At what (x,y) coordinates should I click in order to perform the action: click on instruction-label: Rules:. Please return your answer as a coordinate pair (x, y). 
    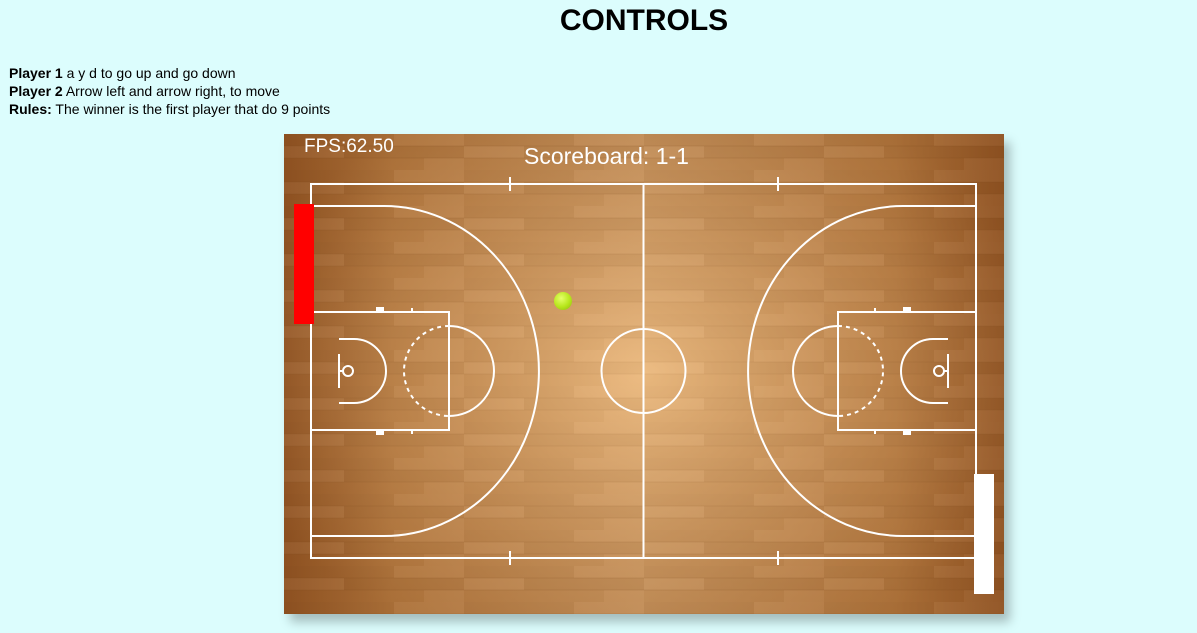
    Looking at the image, I should click on (30, 109).